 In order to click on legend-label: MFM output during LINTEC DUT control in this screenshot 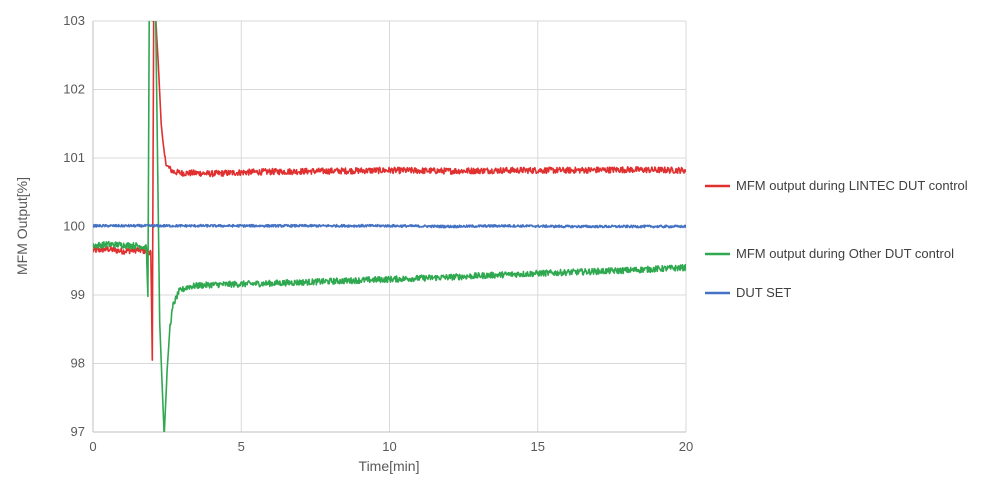, I will do `click(852, 185)`.